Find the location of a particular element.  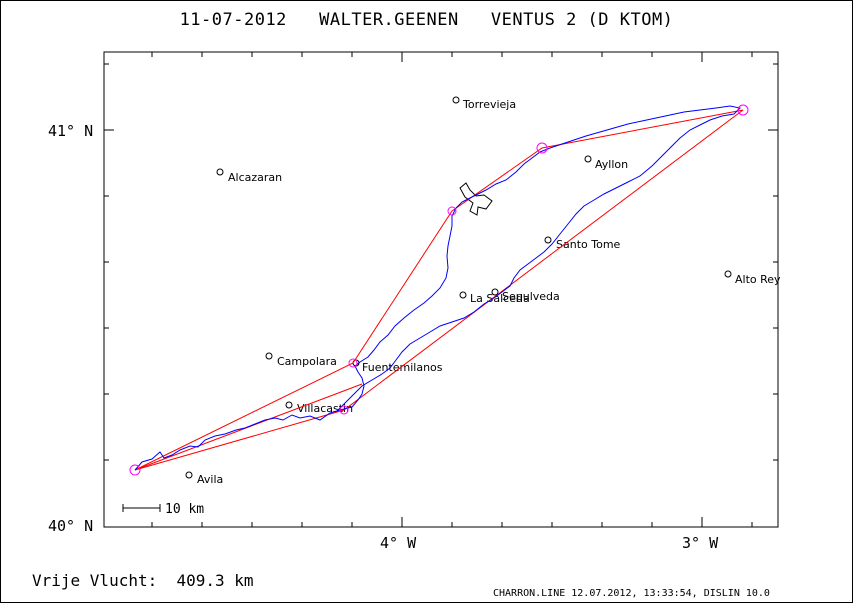

town-campolara: Campolara is located at coordinates (301, 360).